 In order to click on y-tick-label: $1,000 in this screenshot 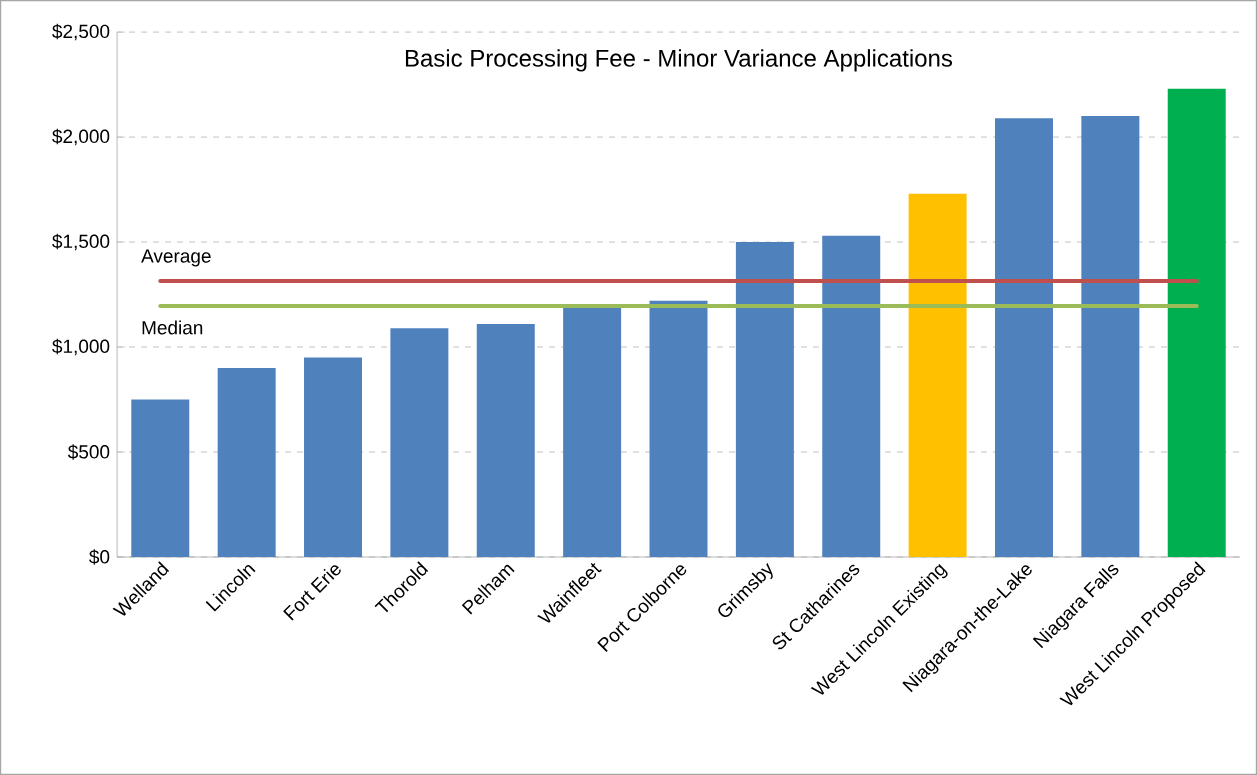, I will do `click(81, 347)`.